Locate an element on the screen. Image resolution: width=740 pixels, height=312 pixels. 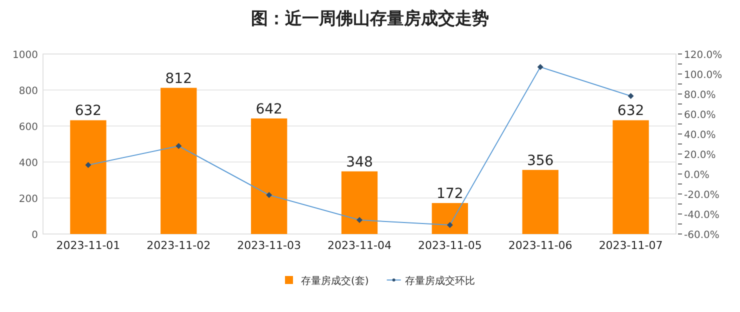
legend-label: 存量房成交(套) is located at coordinates (335, 281).